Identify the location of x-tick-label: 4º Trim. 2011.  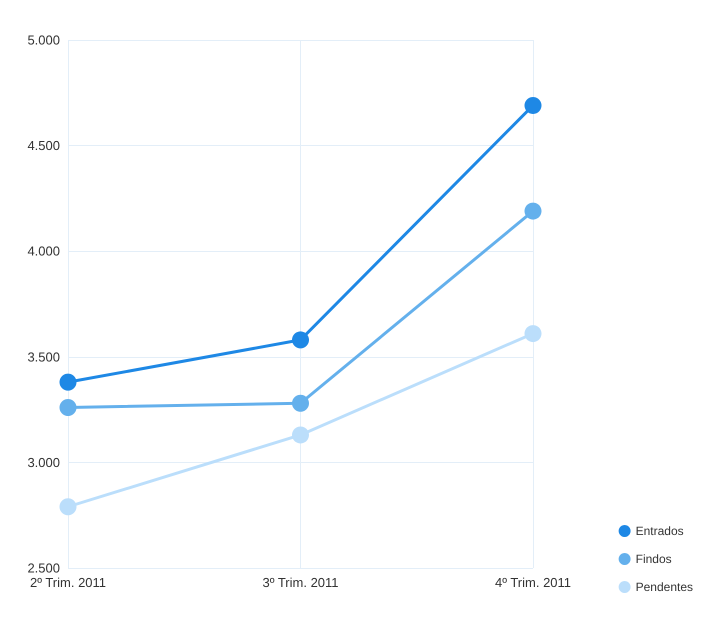
(533, 582).